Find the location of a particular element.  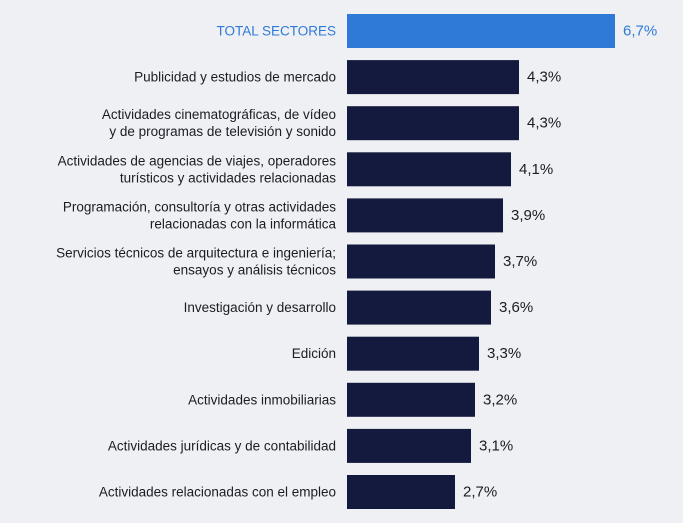

value-label-0: 6,7% is located at coordinates (640, 31).